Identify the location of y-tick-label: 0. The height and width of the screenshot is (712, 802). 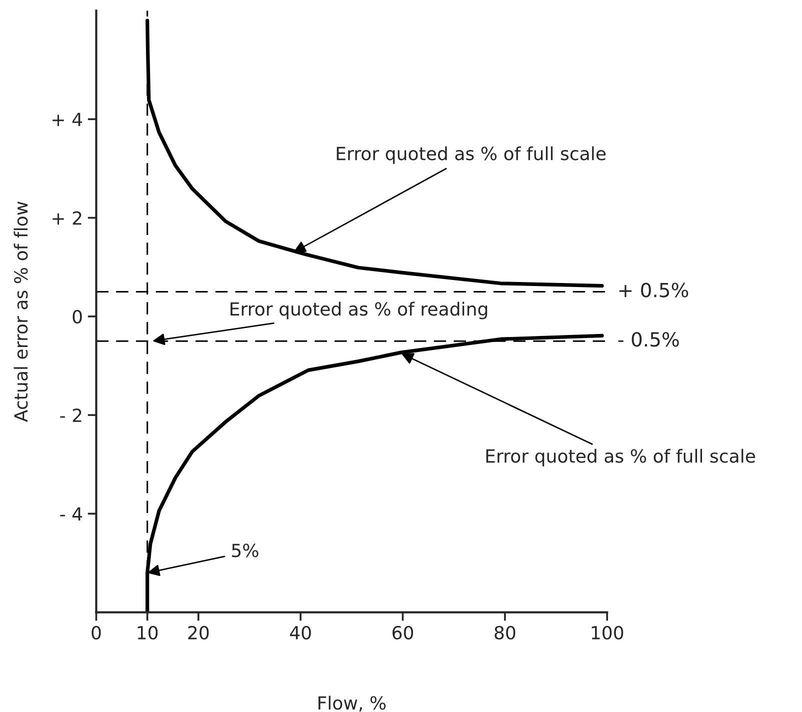
(77, 317).